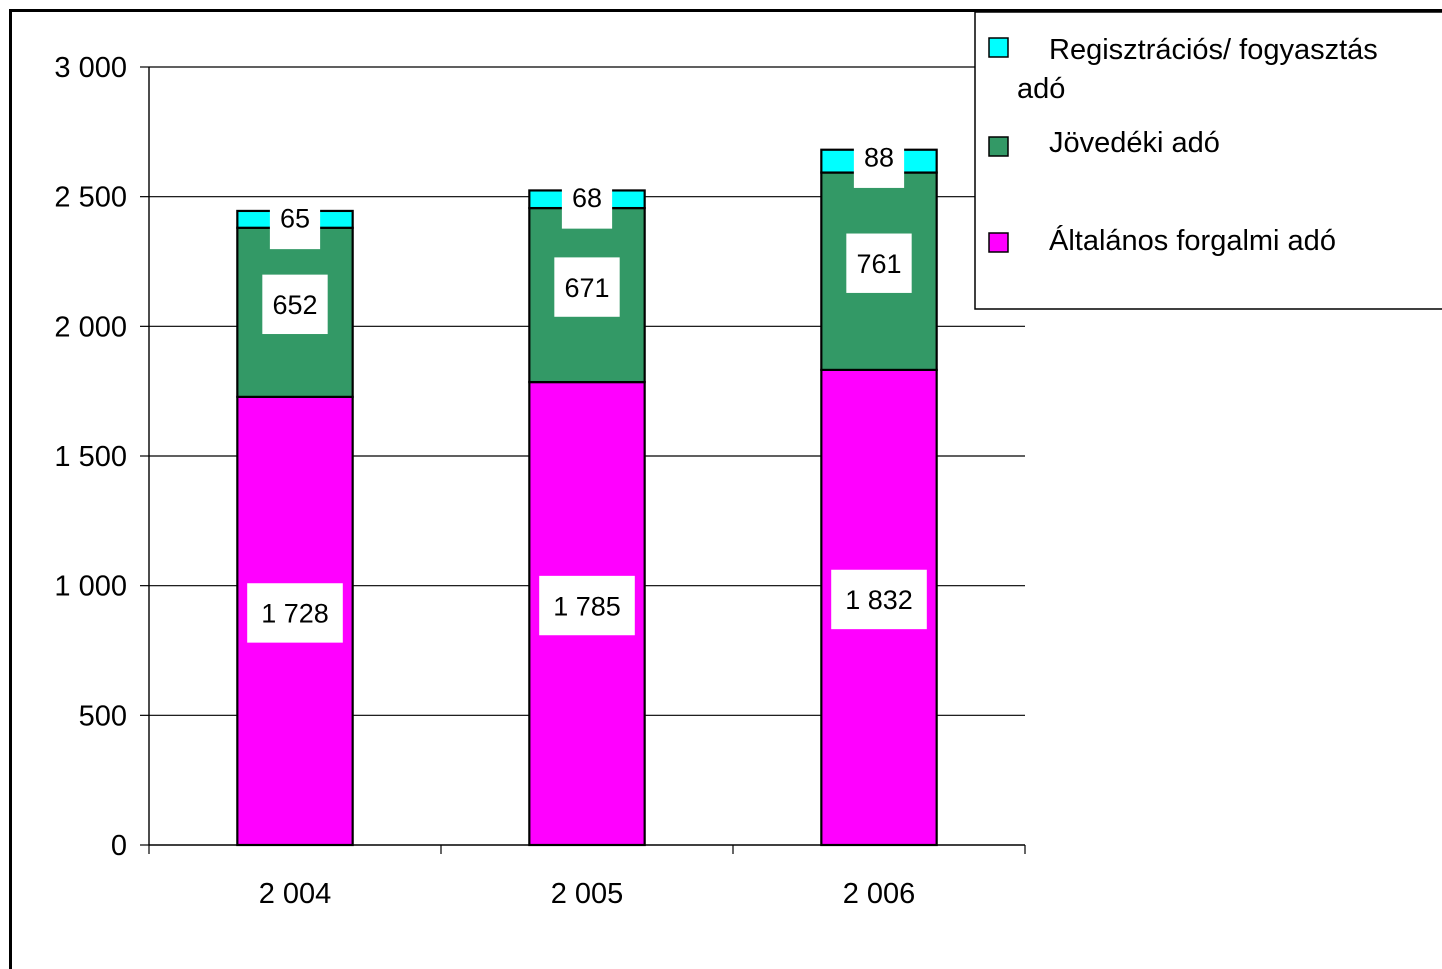 Image resolution: width=1442 pixels, height=969 pixels. Describe the element at coordinates (295, 894) in the screenshot. I see `x-tick-label: 2 004` at that location.